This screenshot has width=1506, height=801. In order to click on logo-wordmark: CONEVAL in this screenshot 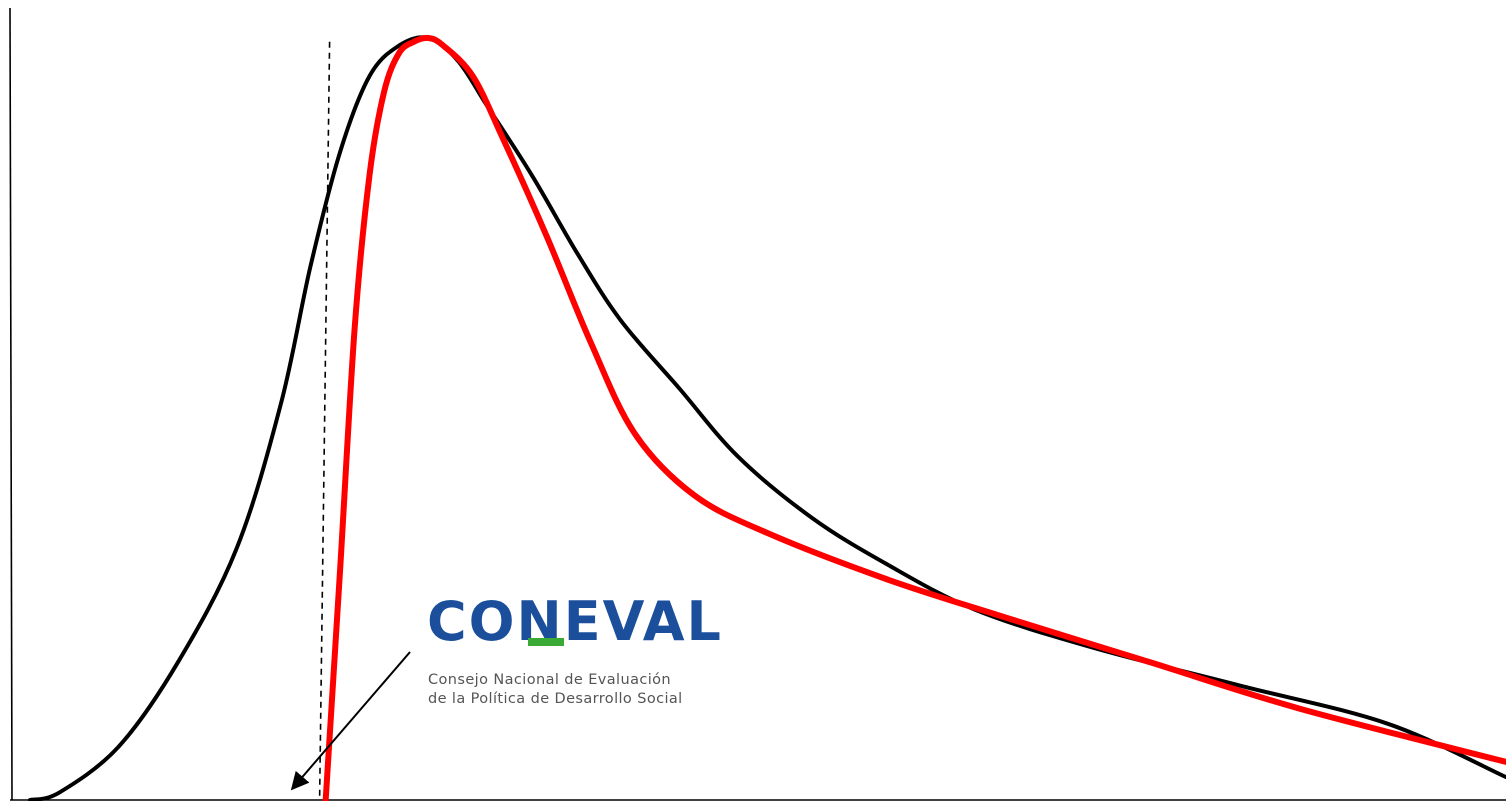, I will do `click(575, 621)`.